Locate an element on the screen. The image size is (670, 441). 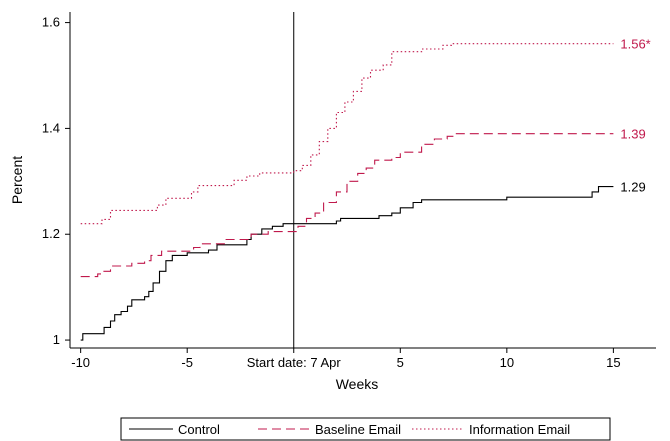
x-tick-label: Start date: 7 Apr is located at coordinates (294, 362).